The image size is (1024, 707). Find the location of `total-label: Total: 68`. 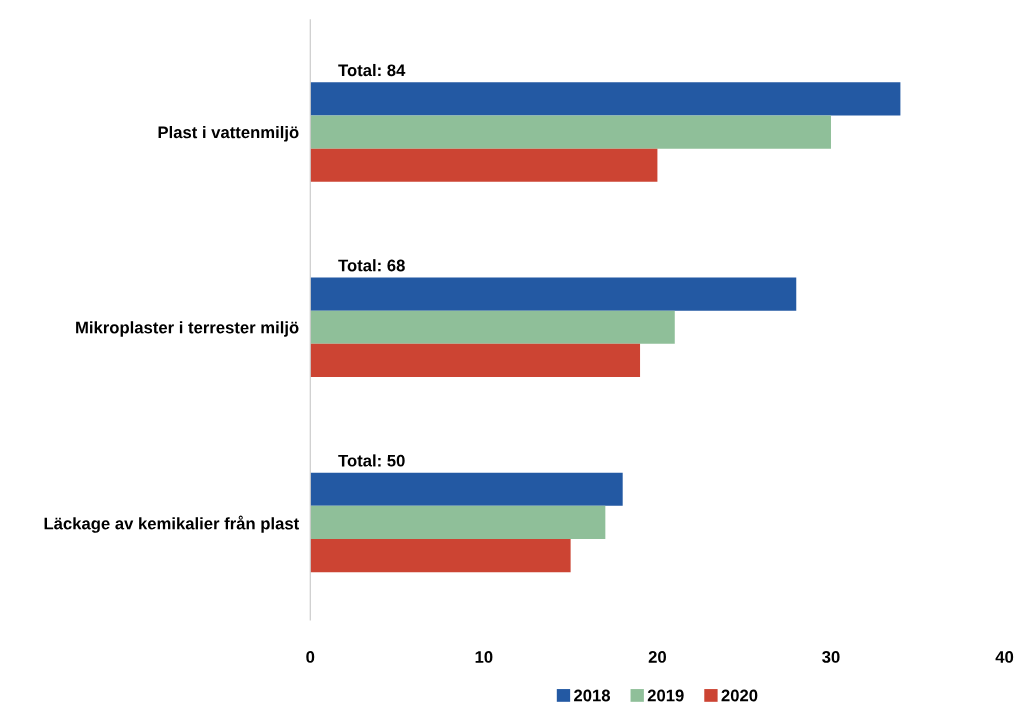

total-label: Total: 68 is located at coordinates (371, 265).